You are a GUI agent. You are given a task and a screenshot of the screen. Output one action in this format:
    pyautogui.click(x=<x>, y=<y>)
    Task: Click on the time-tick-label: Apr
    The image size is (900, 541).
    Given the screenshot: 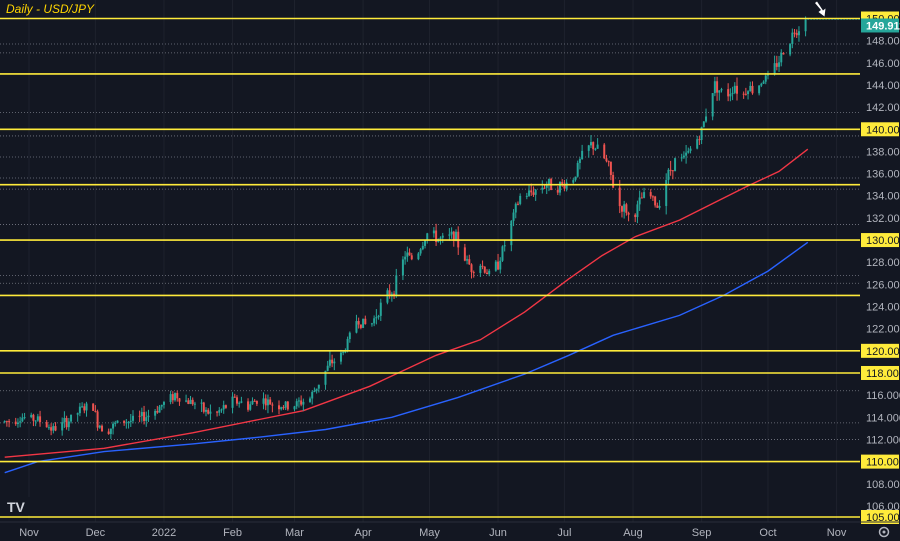 What is the action you would take?
    pyautogui.click(x=363, y=533)
    